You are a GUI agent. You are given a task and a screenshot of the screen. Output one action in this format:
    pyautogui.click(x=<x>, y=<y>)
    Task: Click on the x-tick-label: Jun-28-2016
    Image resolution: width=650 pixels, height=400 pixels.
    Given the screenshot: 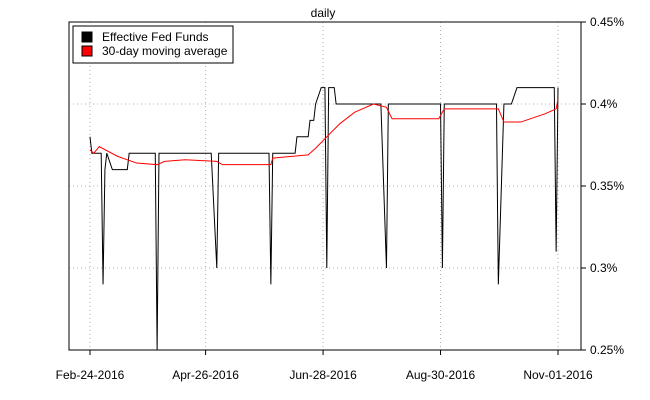 What is the action you would take?
    pyautogui.click(x=323, y=375)
    